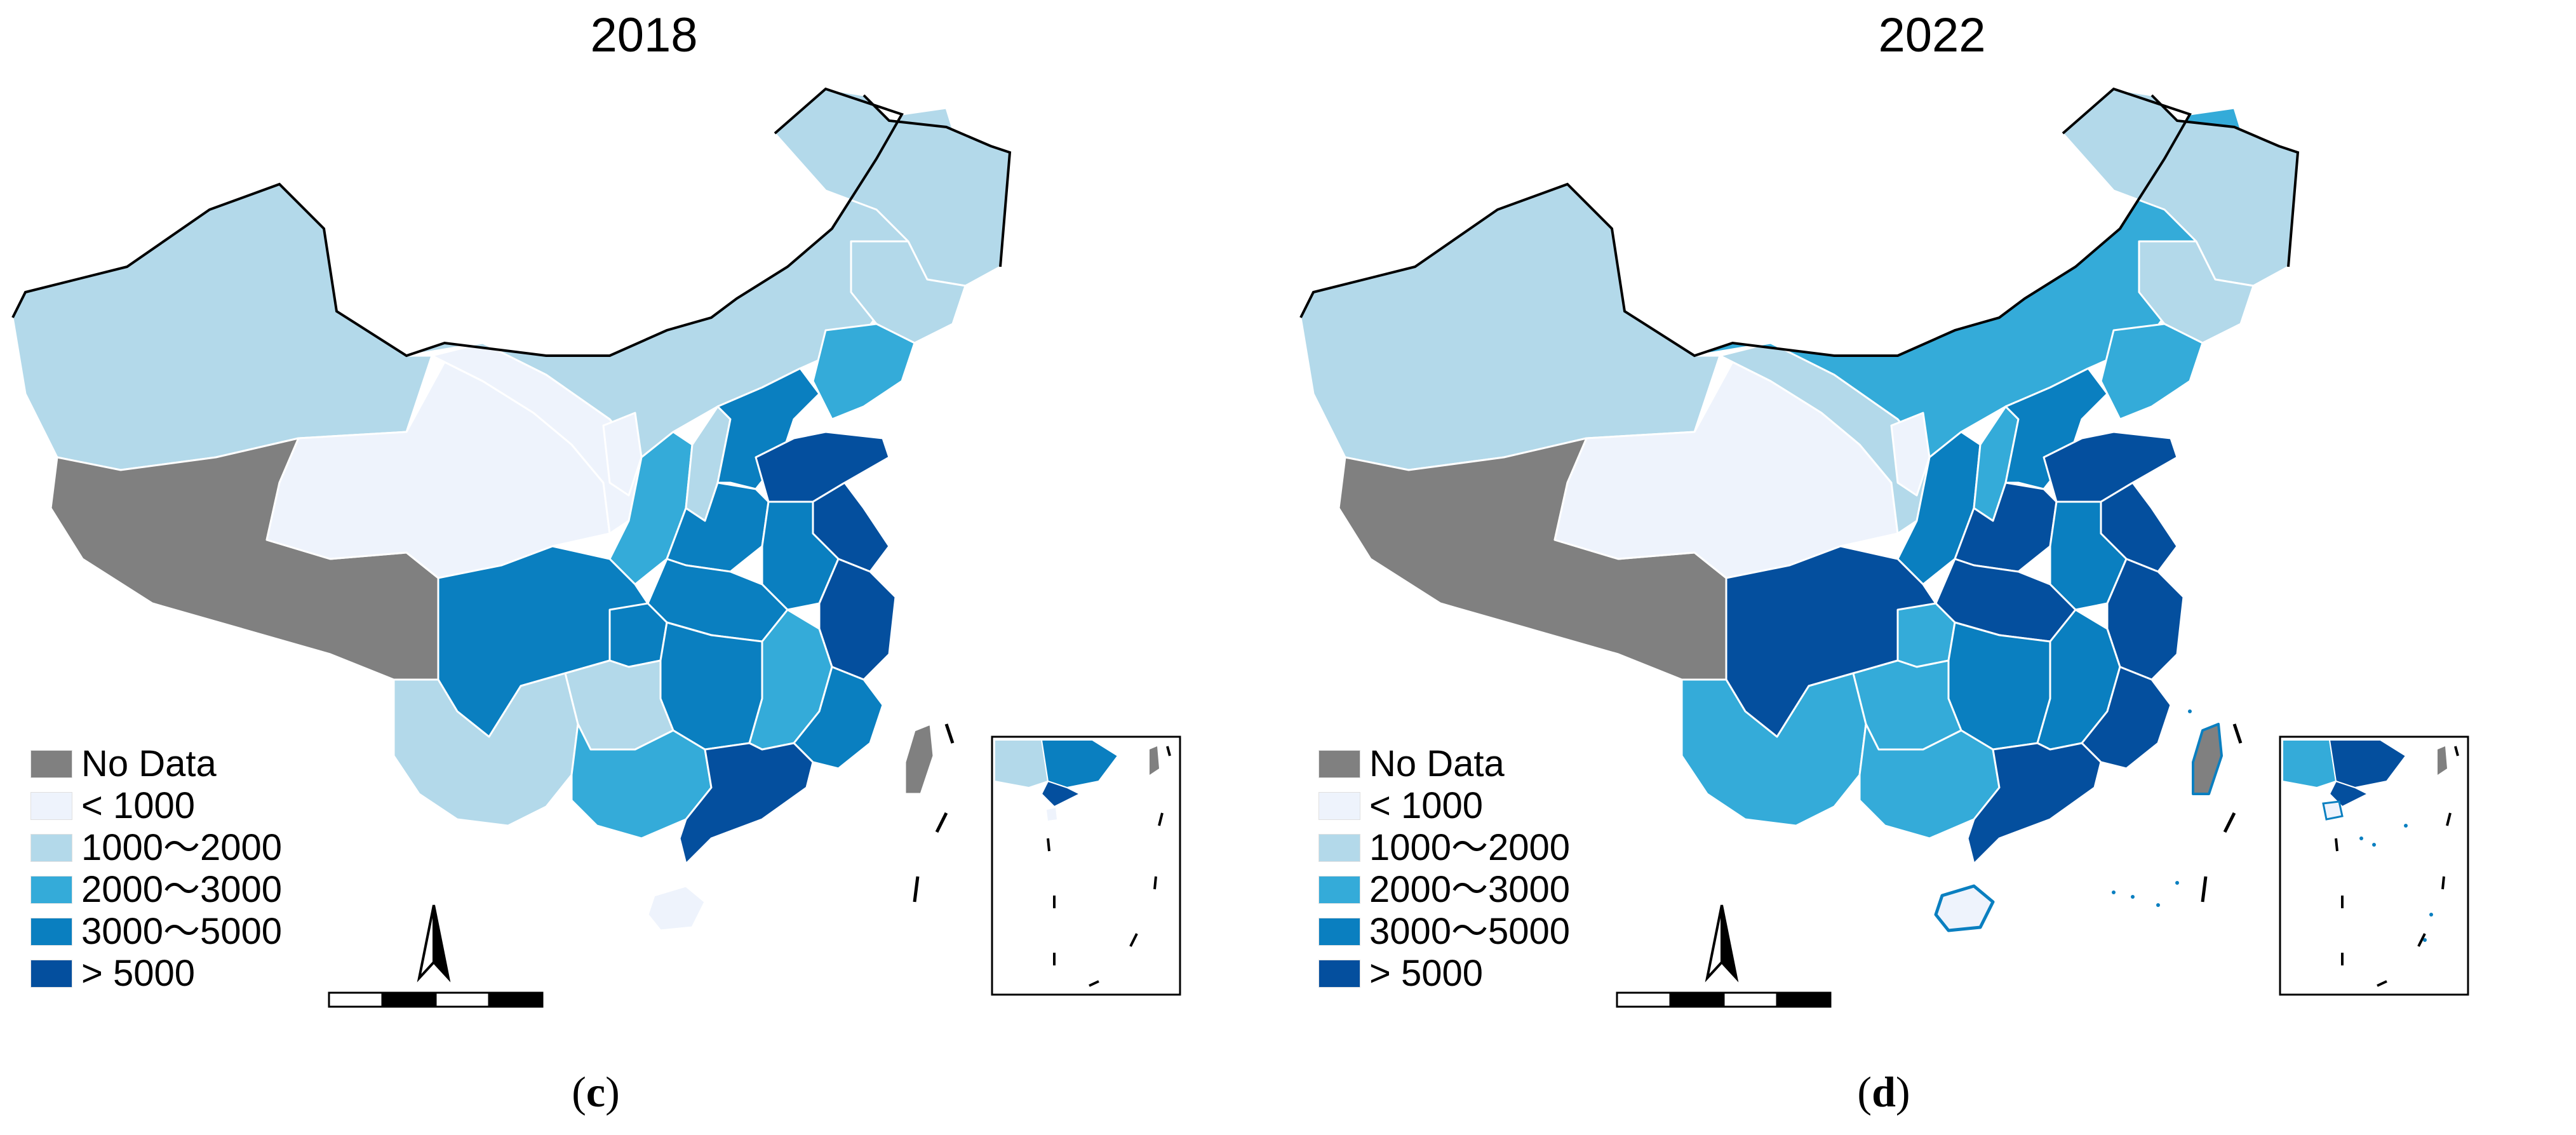 This screenshot has width=2576, height=1135. What do you see at coordinates (2152, 808) in the screenshot?
I see `island-dots` at bounding box center [2152, 808].